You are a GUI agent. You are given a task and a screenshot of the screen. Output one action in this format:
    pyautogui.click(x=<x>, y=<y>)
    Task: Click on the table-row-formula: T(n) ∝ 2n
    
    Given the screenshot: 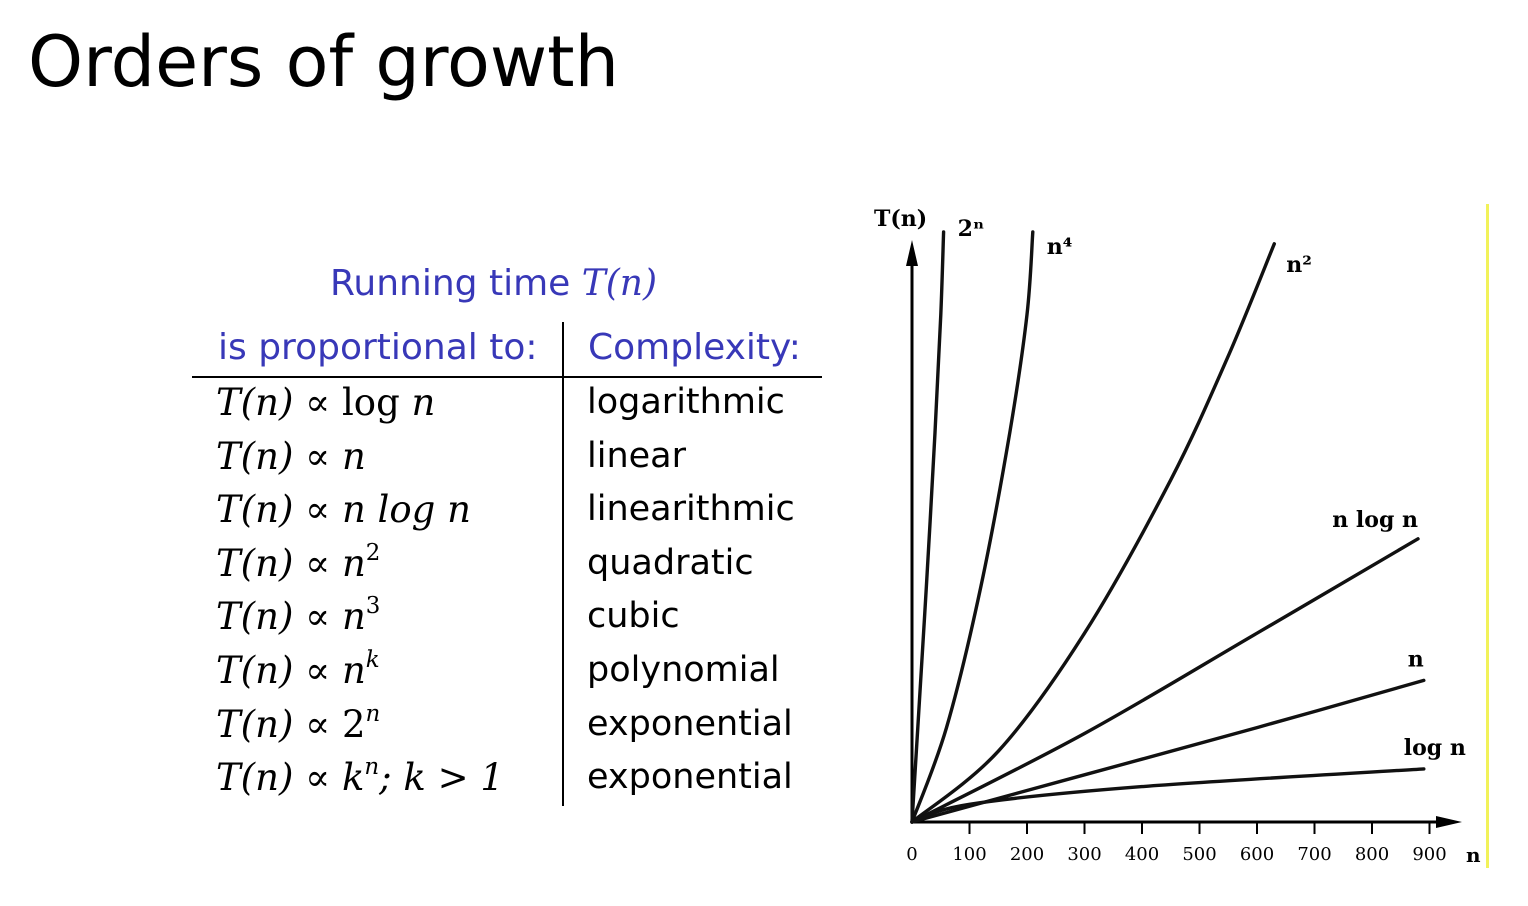 What is the action you would take?
    pyautogui.click(x=360, y=725)
    